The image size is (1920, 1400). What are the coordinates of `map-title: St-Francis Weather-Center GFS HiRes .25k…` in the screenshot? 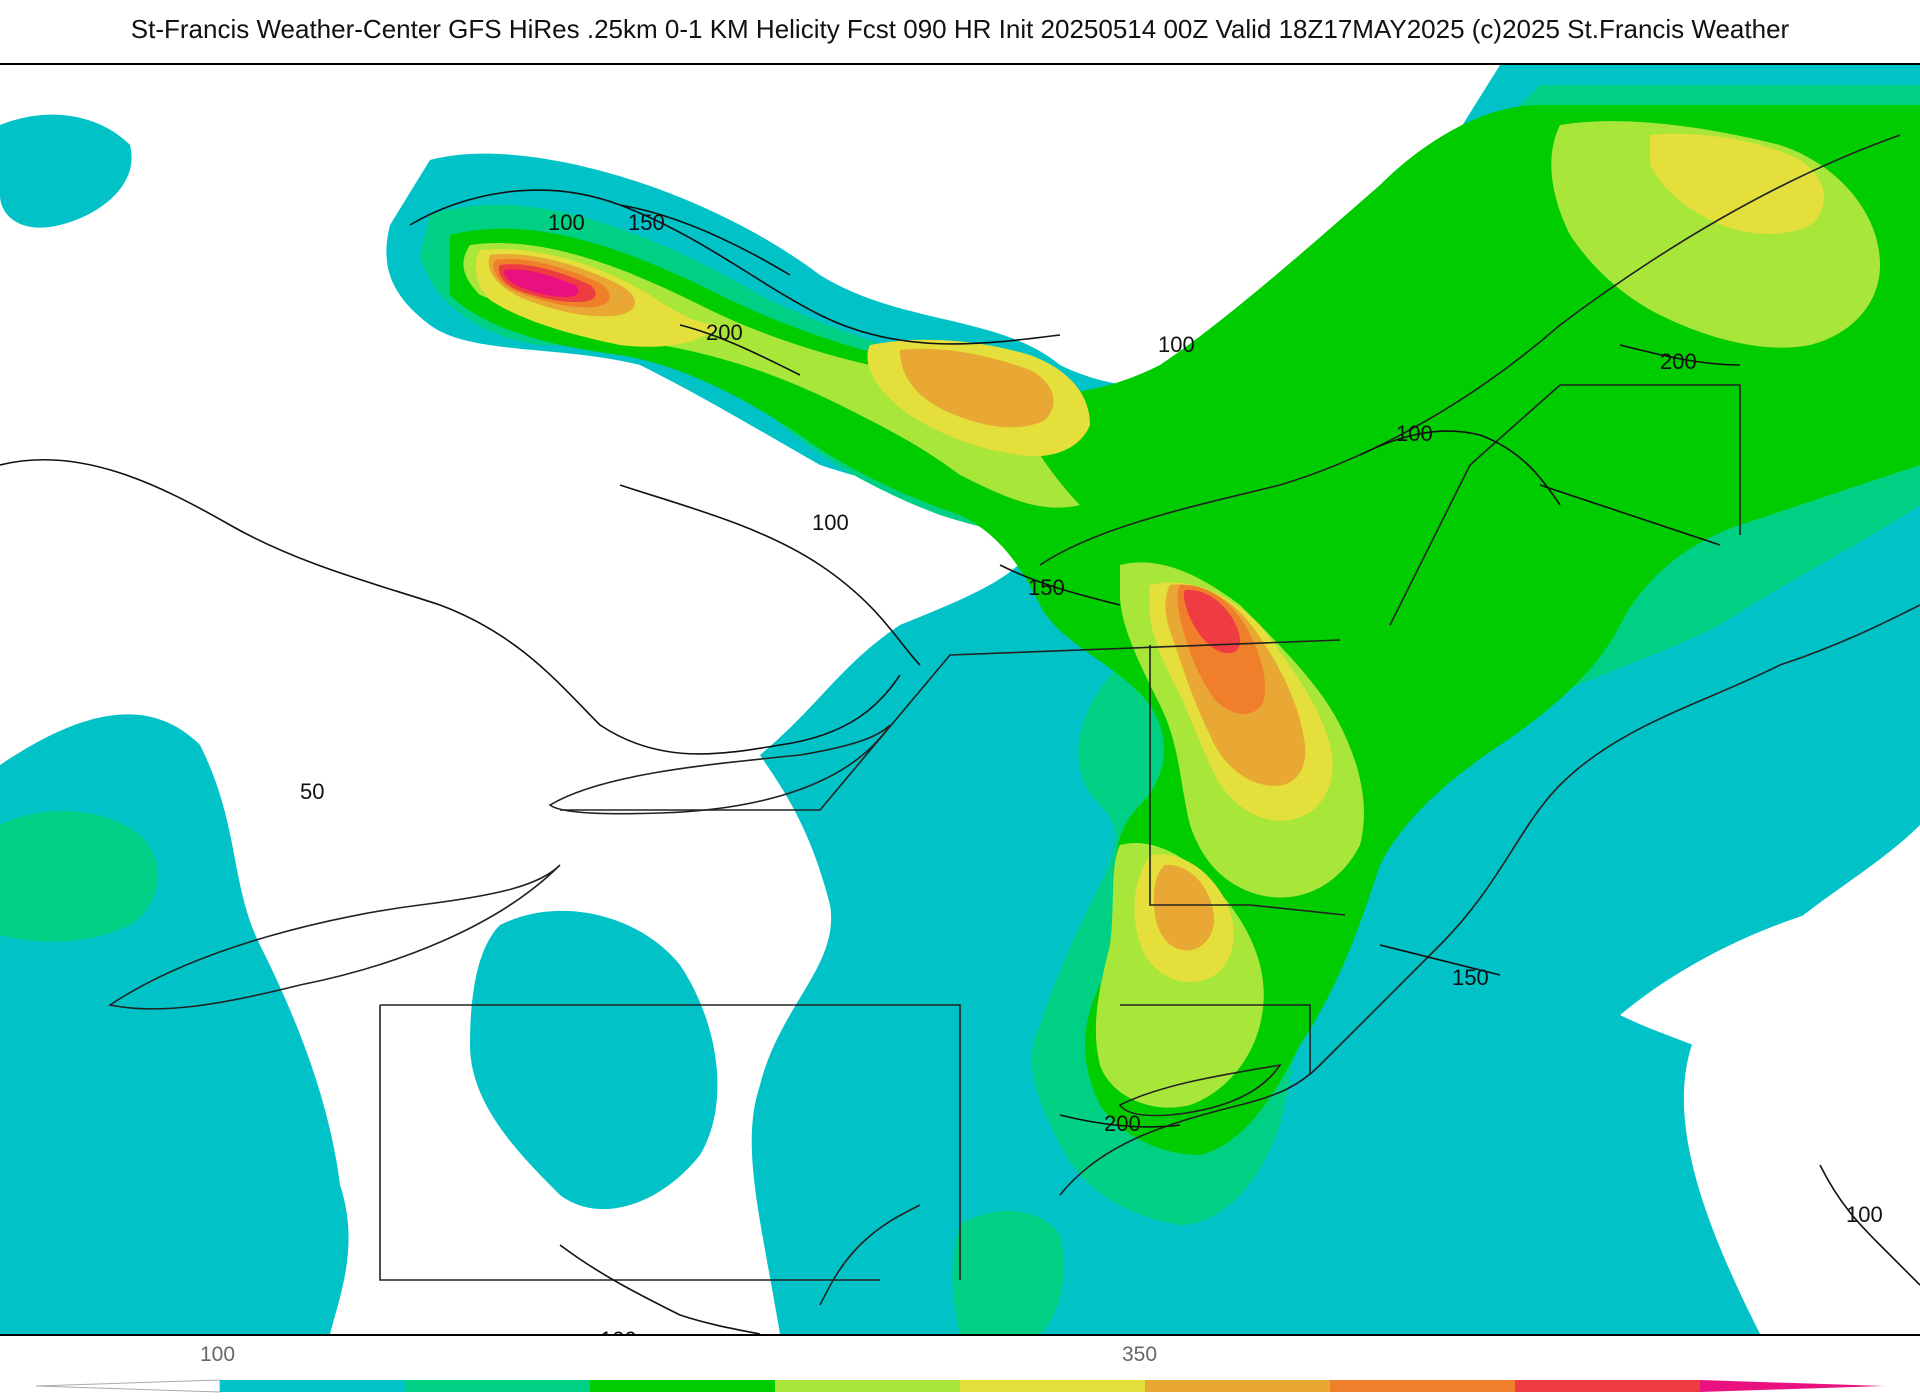 It's located at (960, 29).